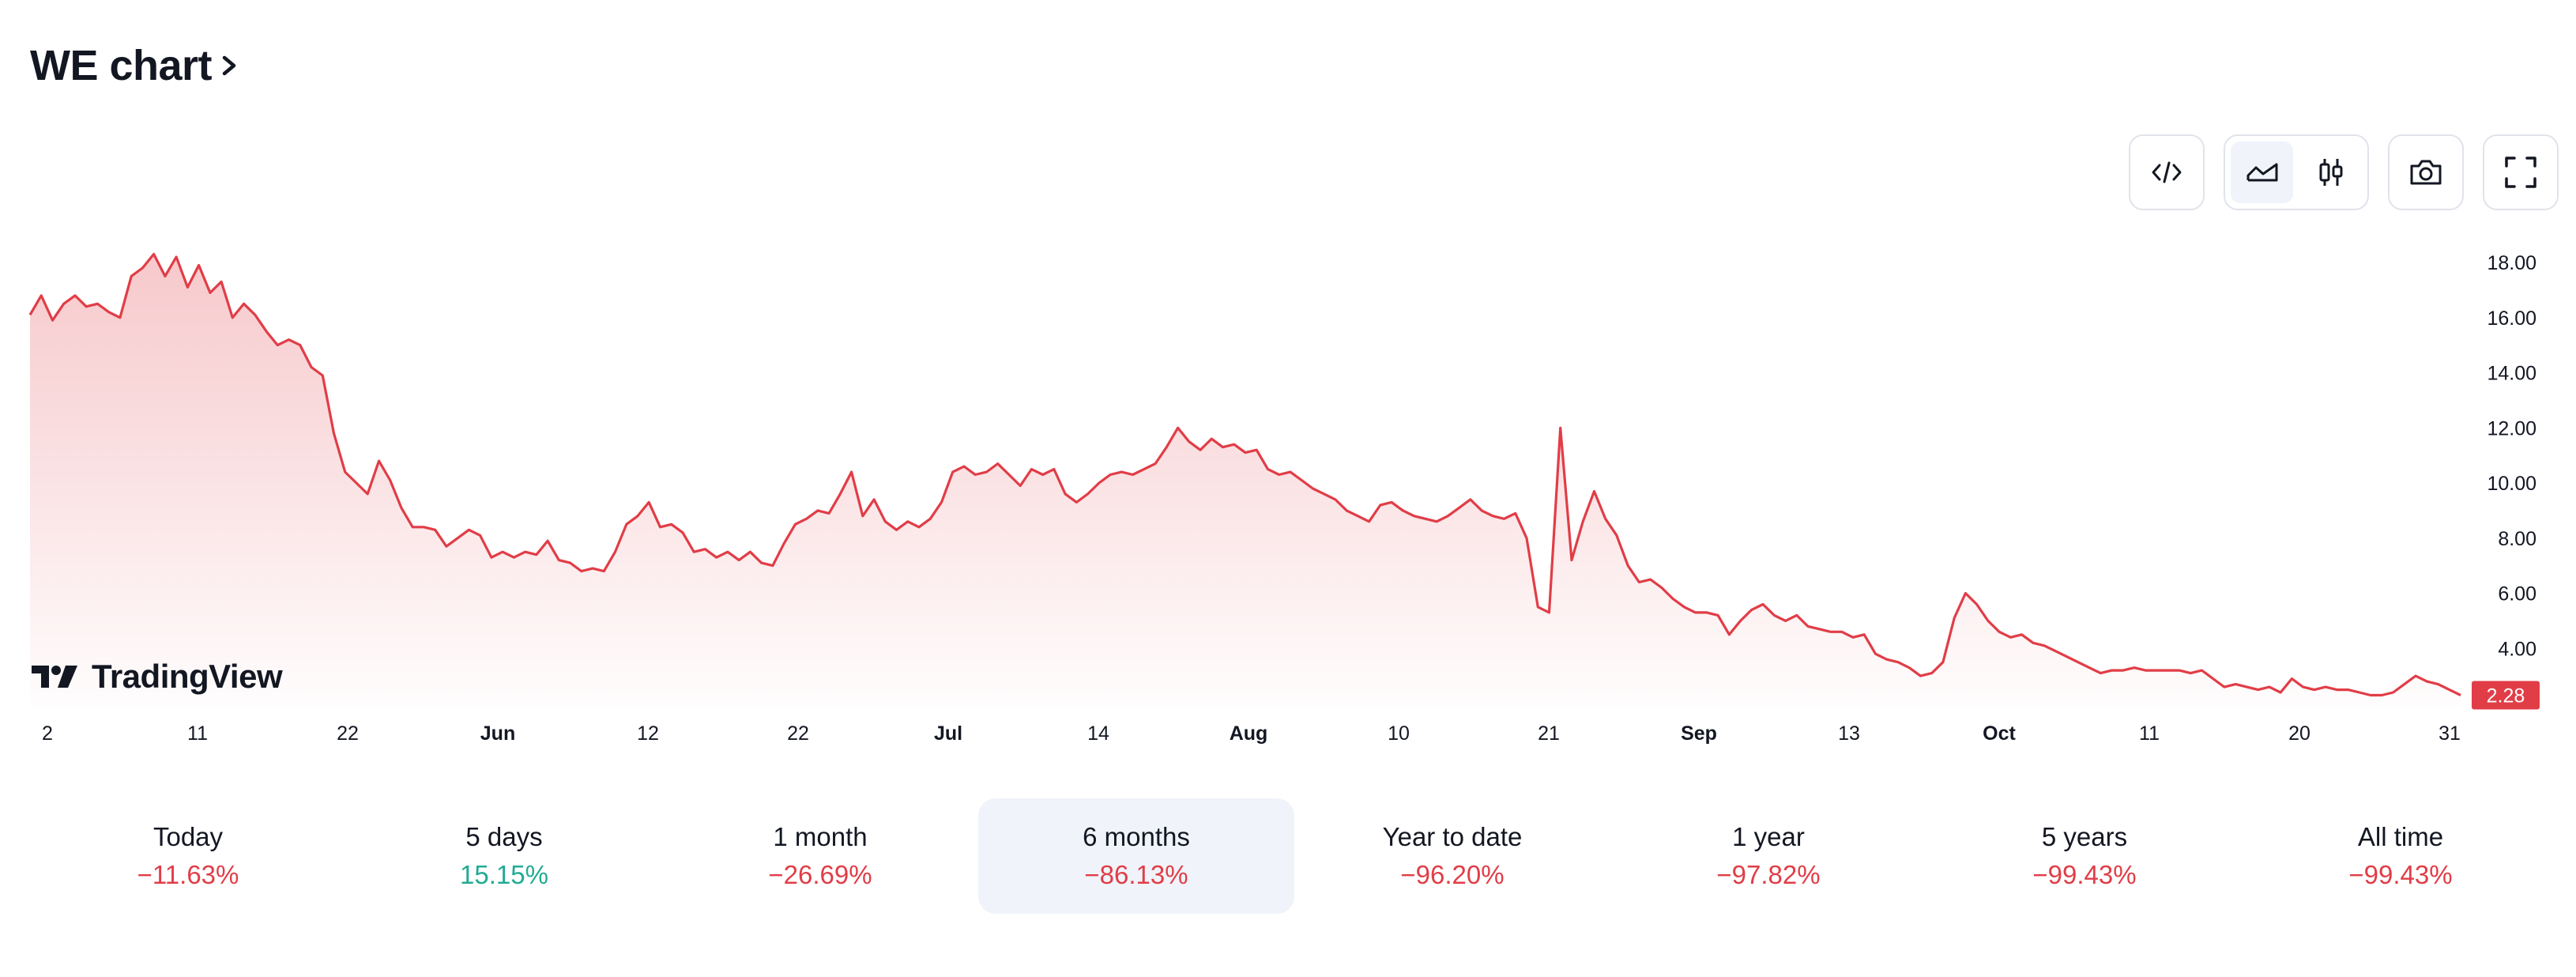 The width and height of the screenshot is (2576, 977). I want to click on period-tab: 1 month −26.69%, so click(820, 856).